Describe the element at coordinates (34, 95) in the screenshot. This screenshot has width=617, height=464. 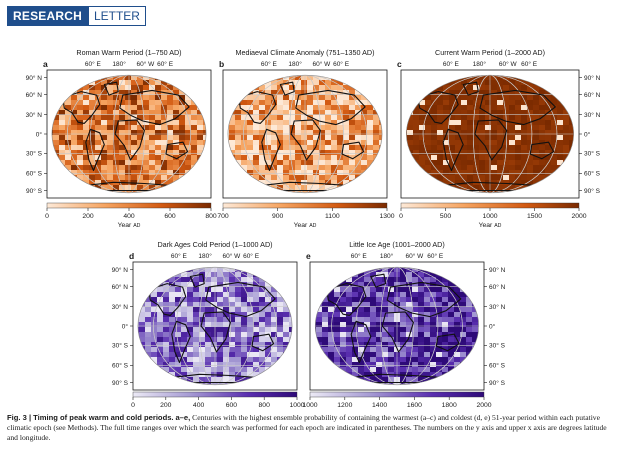
I see `lat-tick-label: 60° N` at that location.